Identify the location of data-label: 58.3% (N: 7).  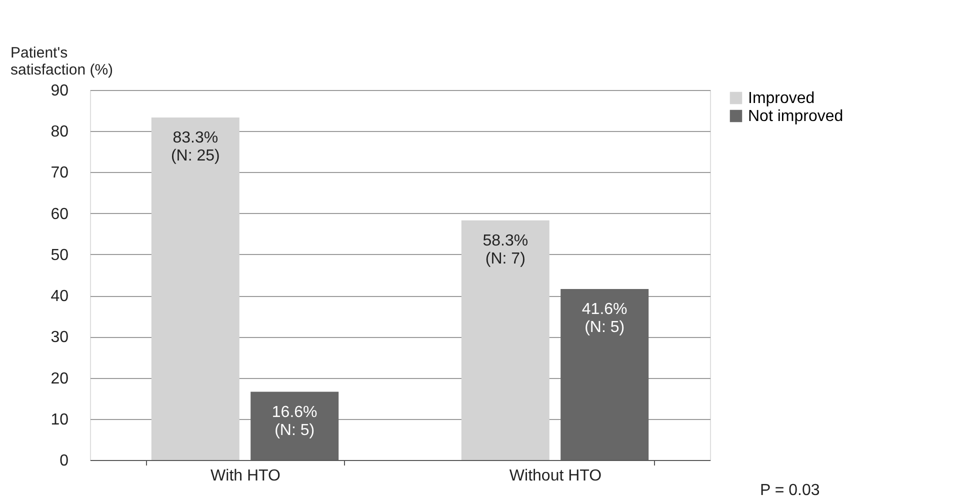
(505, 250).